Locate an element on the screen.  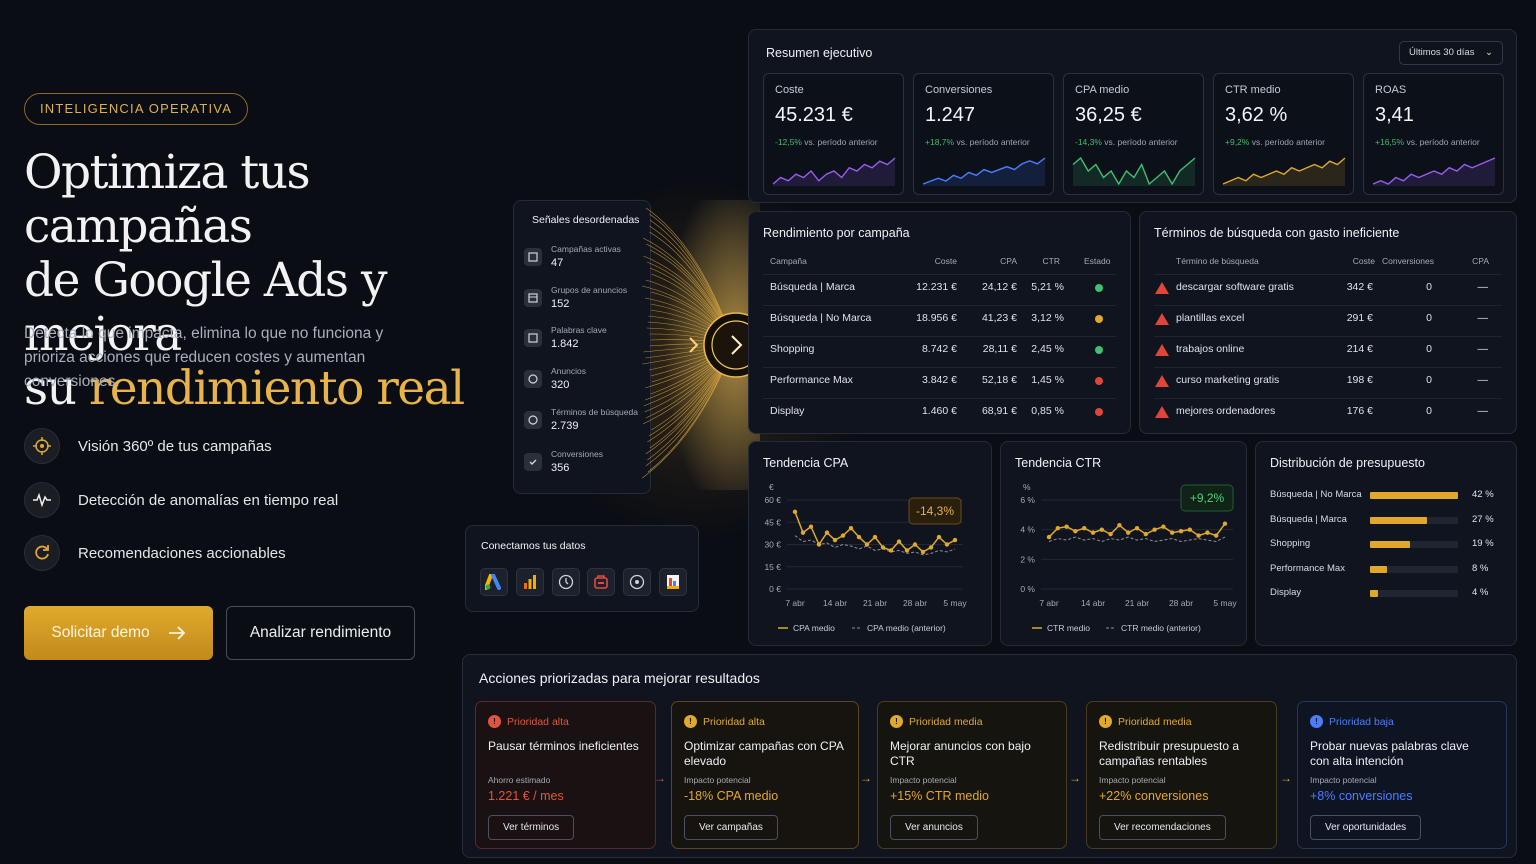
col-header: Conversiones is located at coordinates (1408, 261).